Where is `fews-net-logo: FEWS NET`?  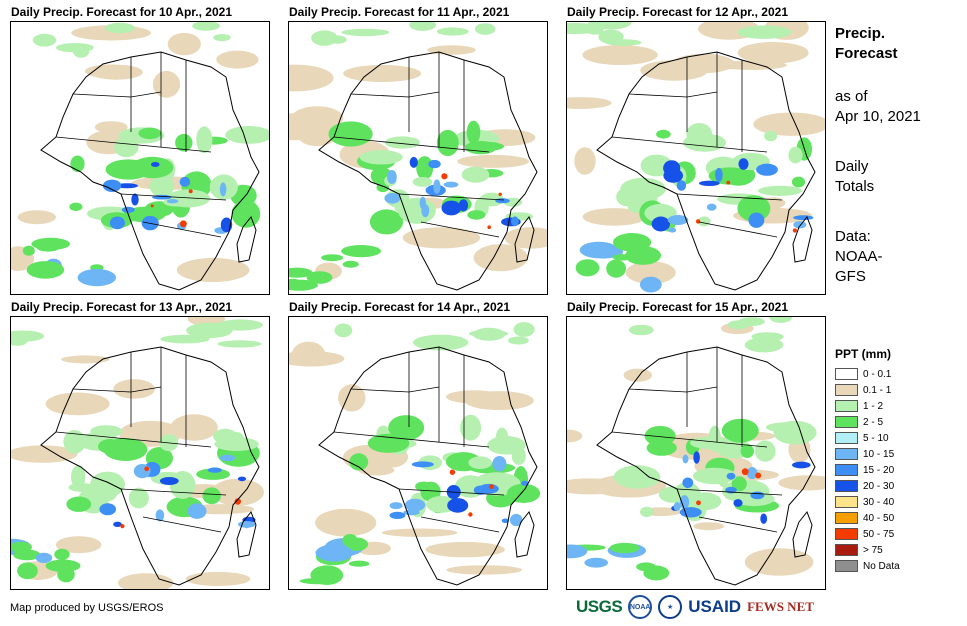
fews-net-logo: FEWS NET is located at coordinates (780, 606).